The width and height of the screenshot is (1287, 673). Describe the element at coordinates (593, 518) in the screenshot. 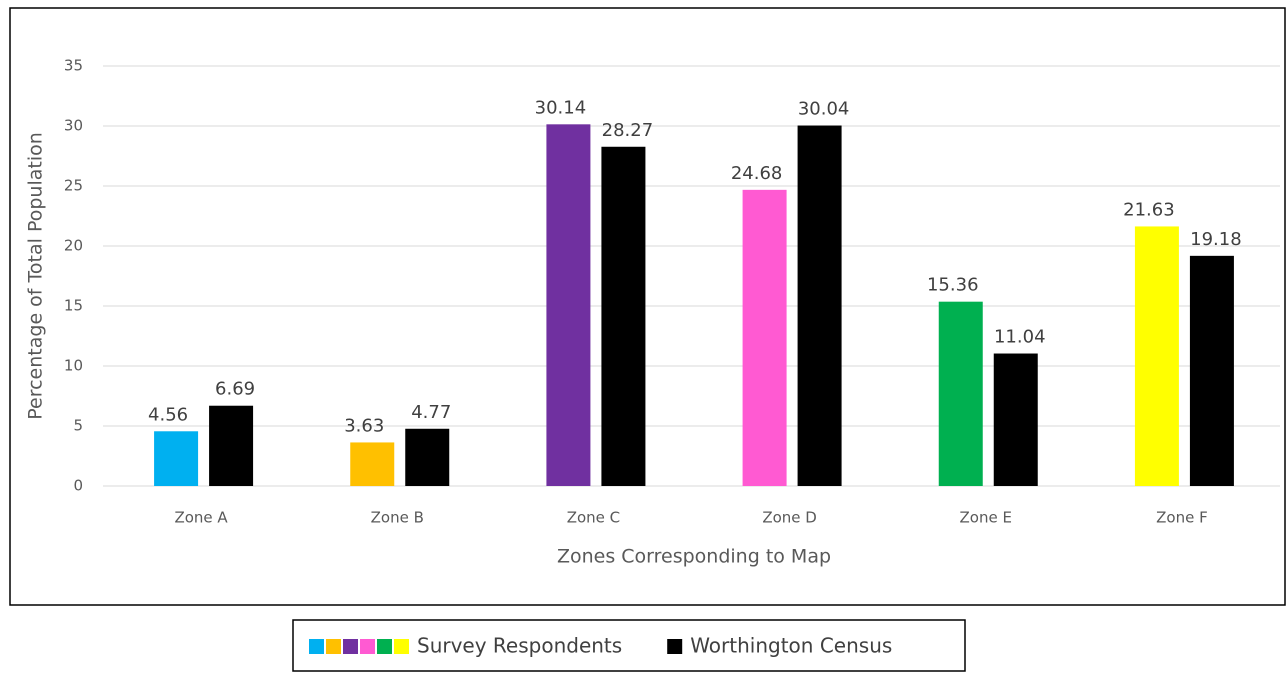

I see `x-tick-label: Zone C` at that location.